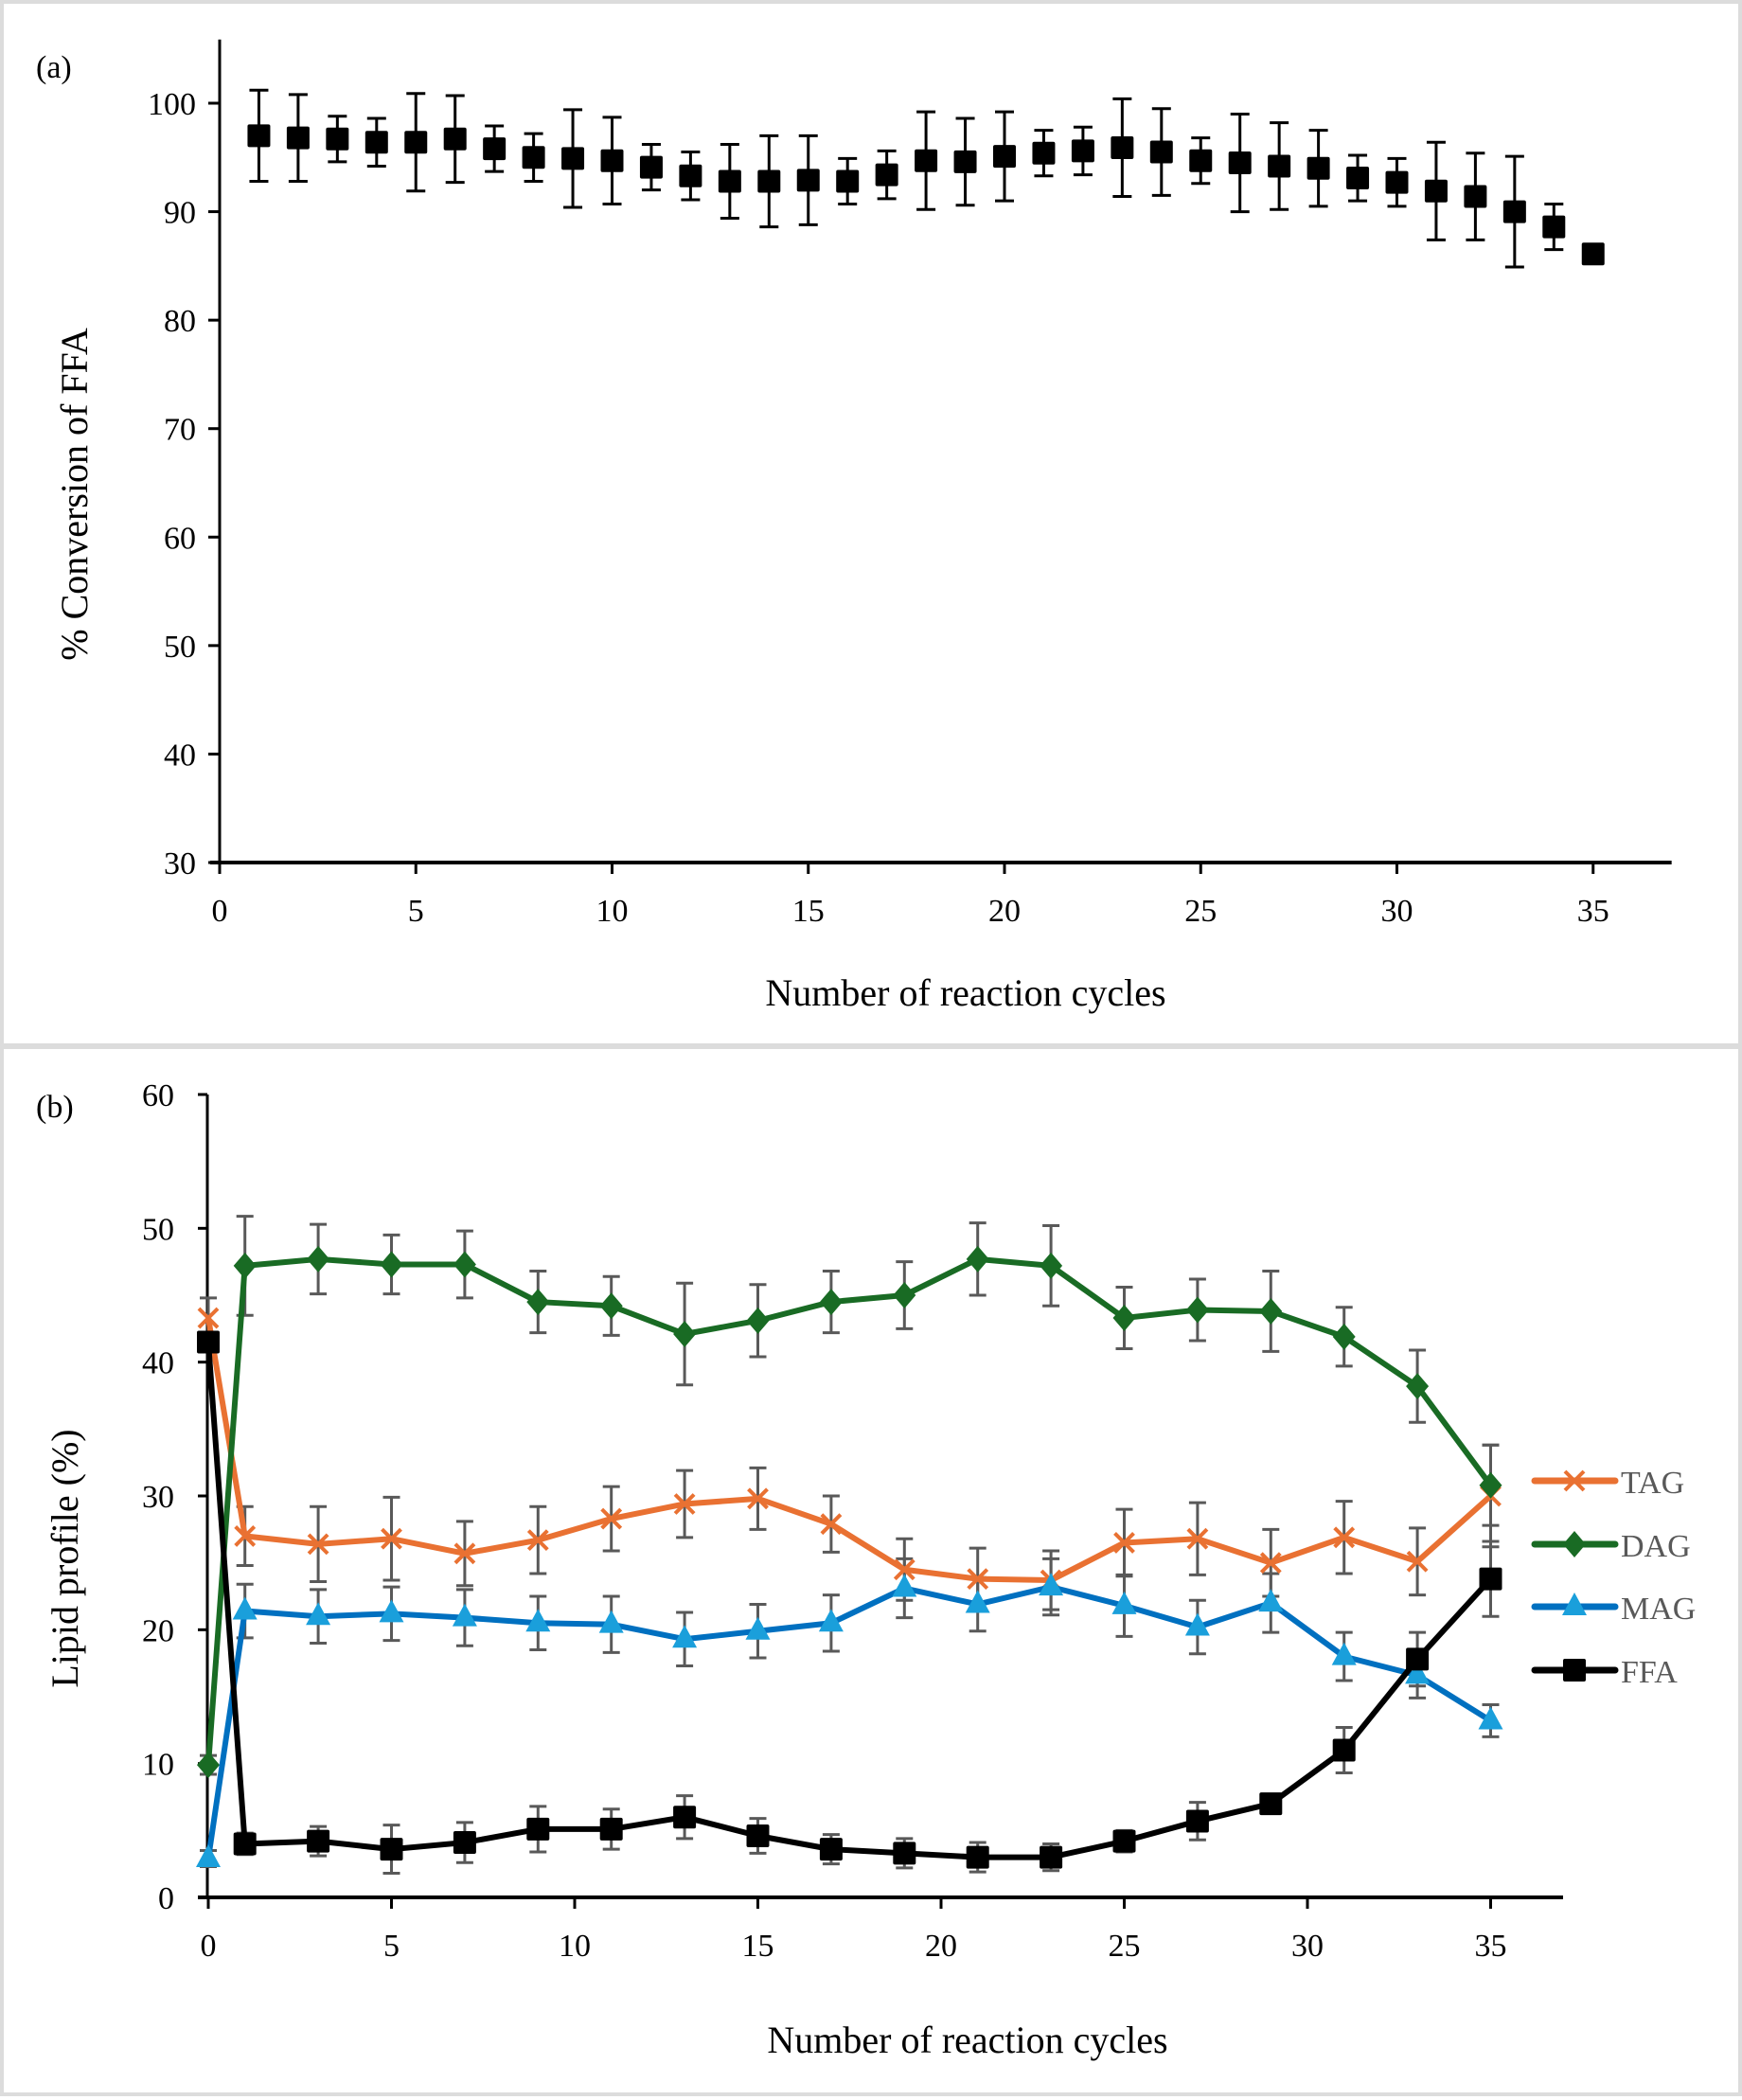  I want to click on legend-label: DAG, so click(1656, 1546).